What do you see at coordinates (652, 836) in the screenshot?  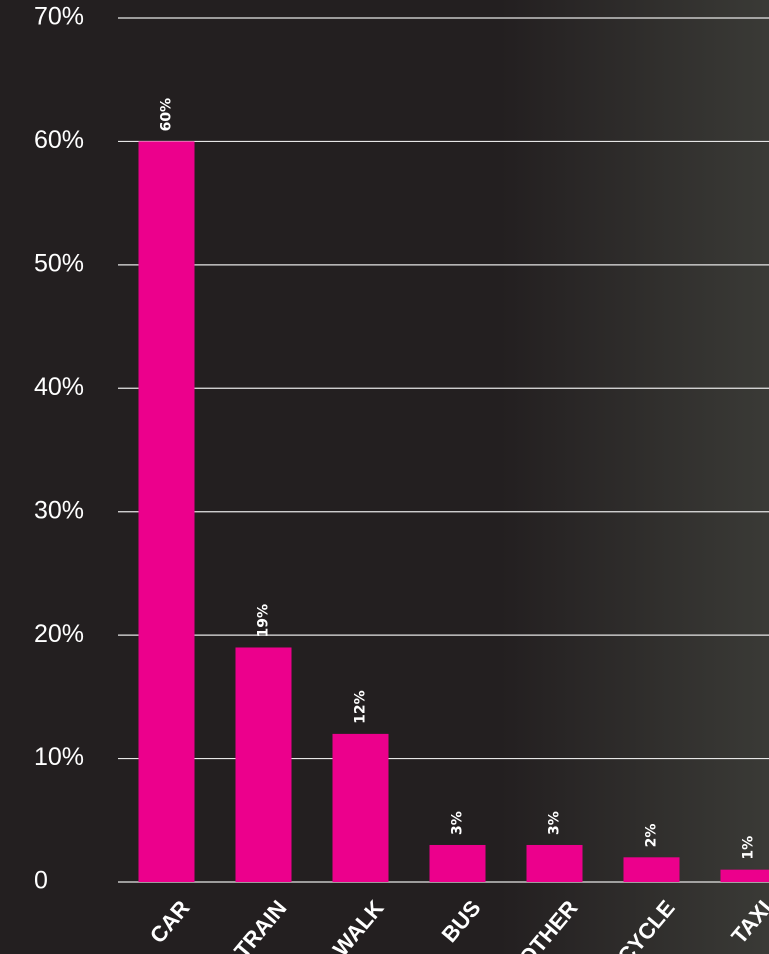 I see `value-label: 2%` at bounding box center [652, 836].